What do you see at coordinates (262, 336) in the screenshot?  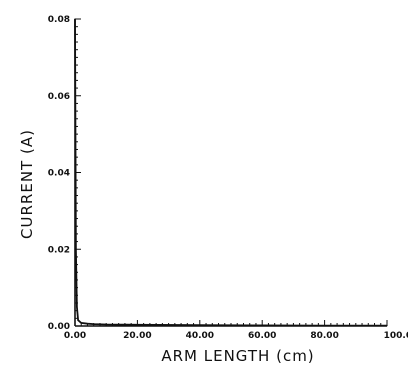 I see `x-tick-label: 60.00` at bounding box center [262, 336].